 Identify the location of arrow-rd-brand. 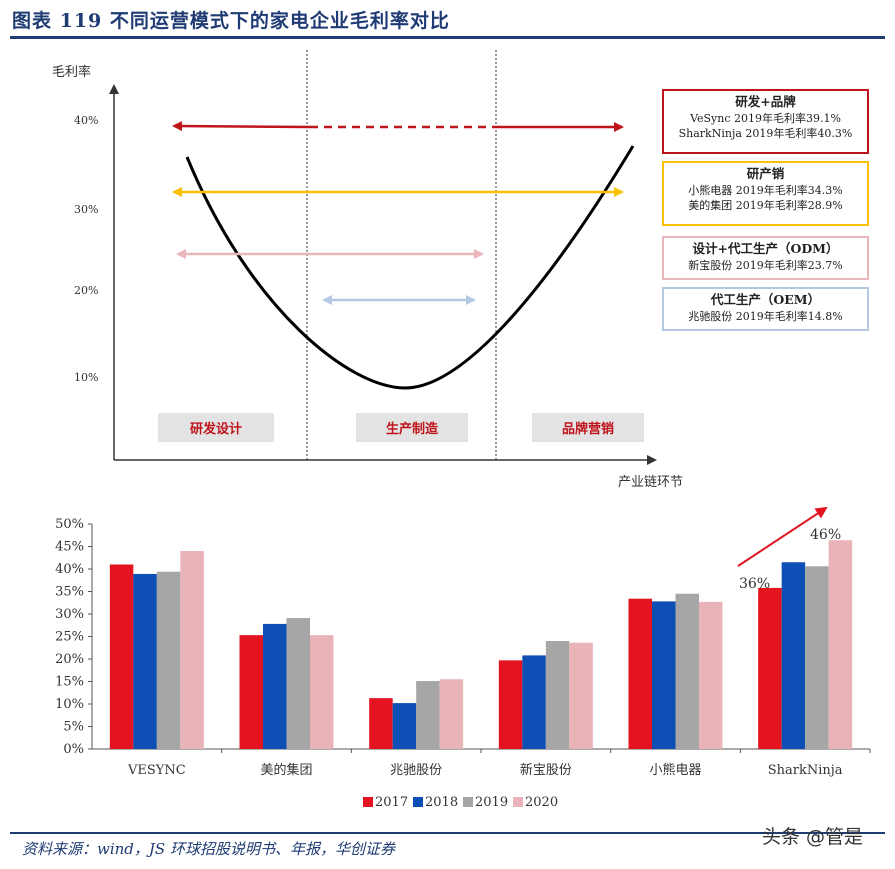
(241, 126).